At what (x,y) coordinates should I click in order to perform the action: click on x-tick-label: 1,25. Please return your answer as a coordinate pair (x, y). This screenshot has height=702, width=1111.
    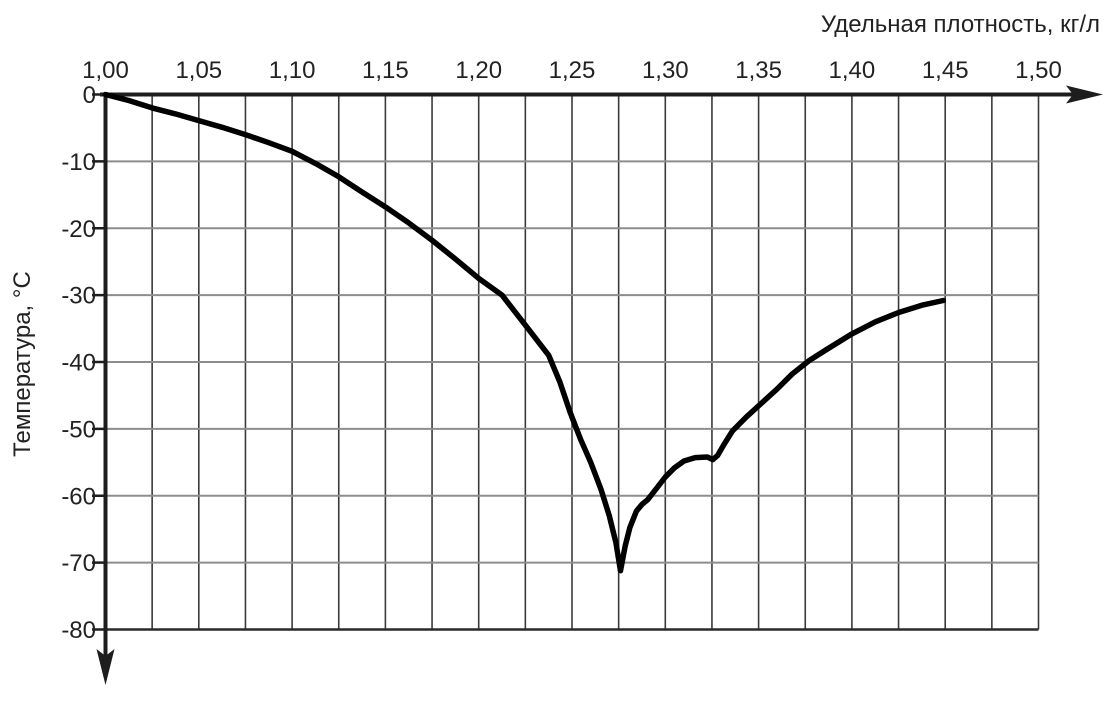
    Looking at the image, I should click on (572, 70).